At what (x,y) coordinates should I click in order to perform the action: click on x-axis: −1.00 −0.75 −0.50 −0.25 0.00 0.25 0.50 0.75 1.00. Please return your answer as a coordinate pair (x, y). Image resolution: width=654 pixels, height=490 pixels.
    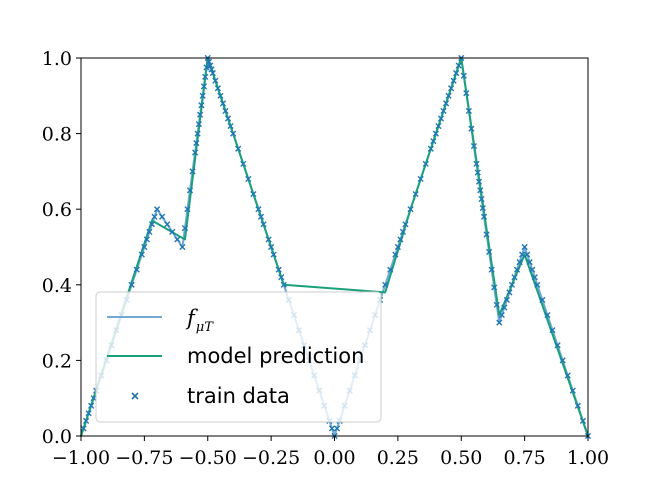
    Looking at the image, I should click on (330, 452).